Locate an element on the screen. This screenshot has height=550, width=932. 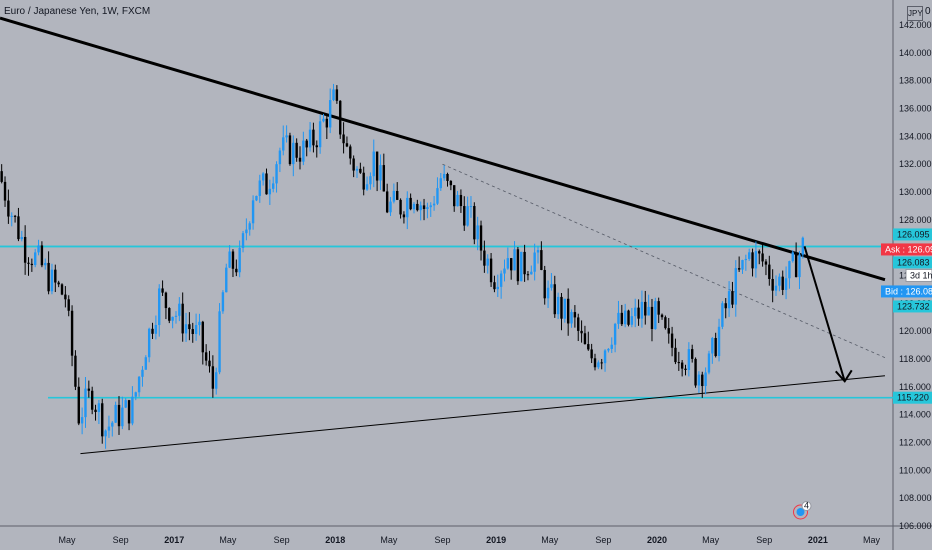
projection-arrowhead is located at coordinates (843, 376).